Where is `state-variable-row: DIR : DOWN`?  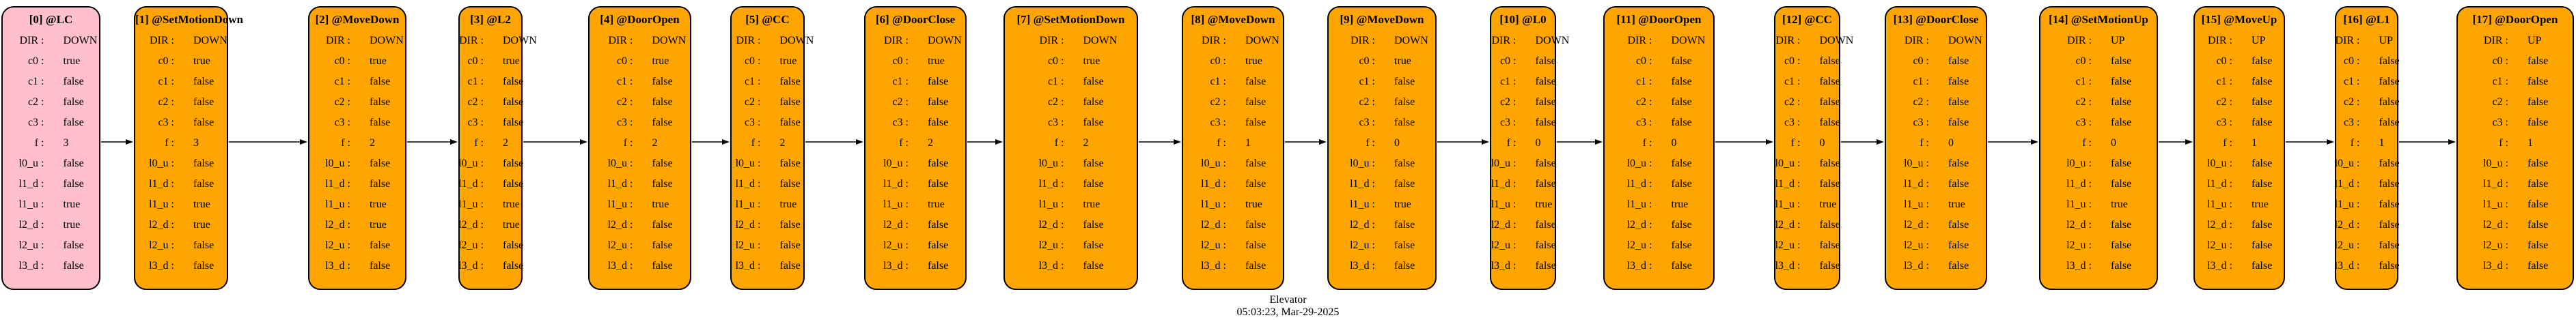
state-variable-row: DIR : DOWN is located at coordinates (1815, 45).